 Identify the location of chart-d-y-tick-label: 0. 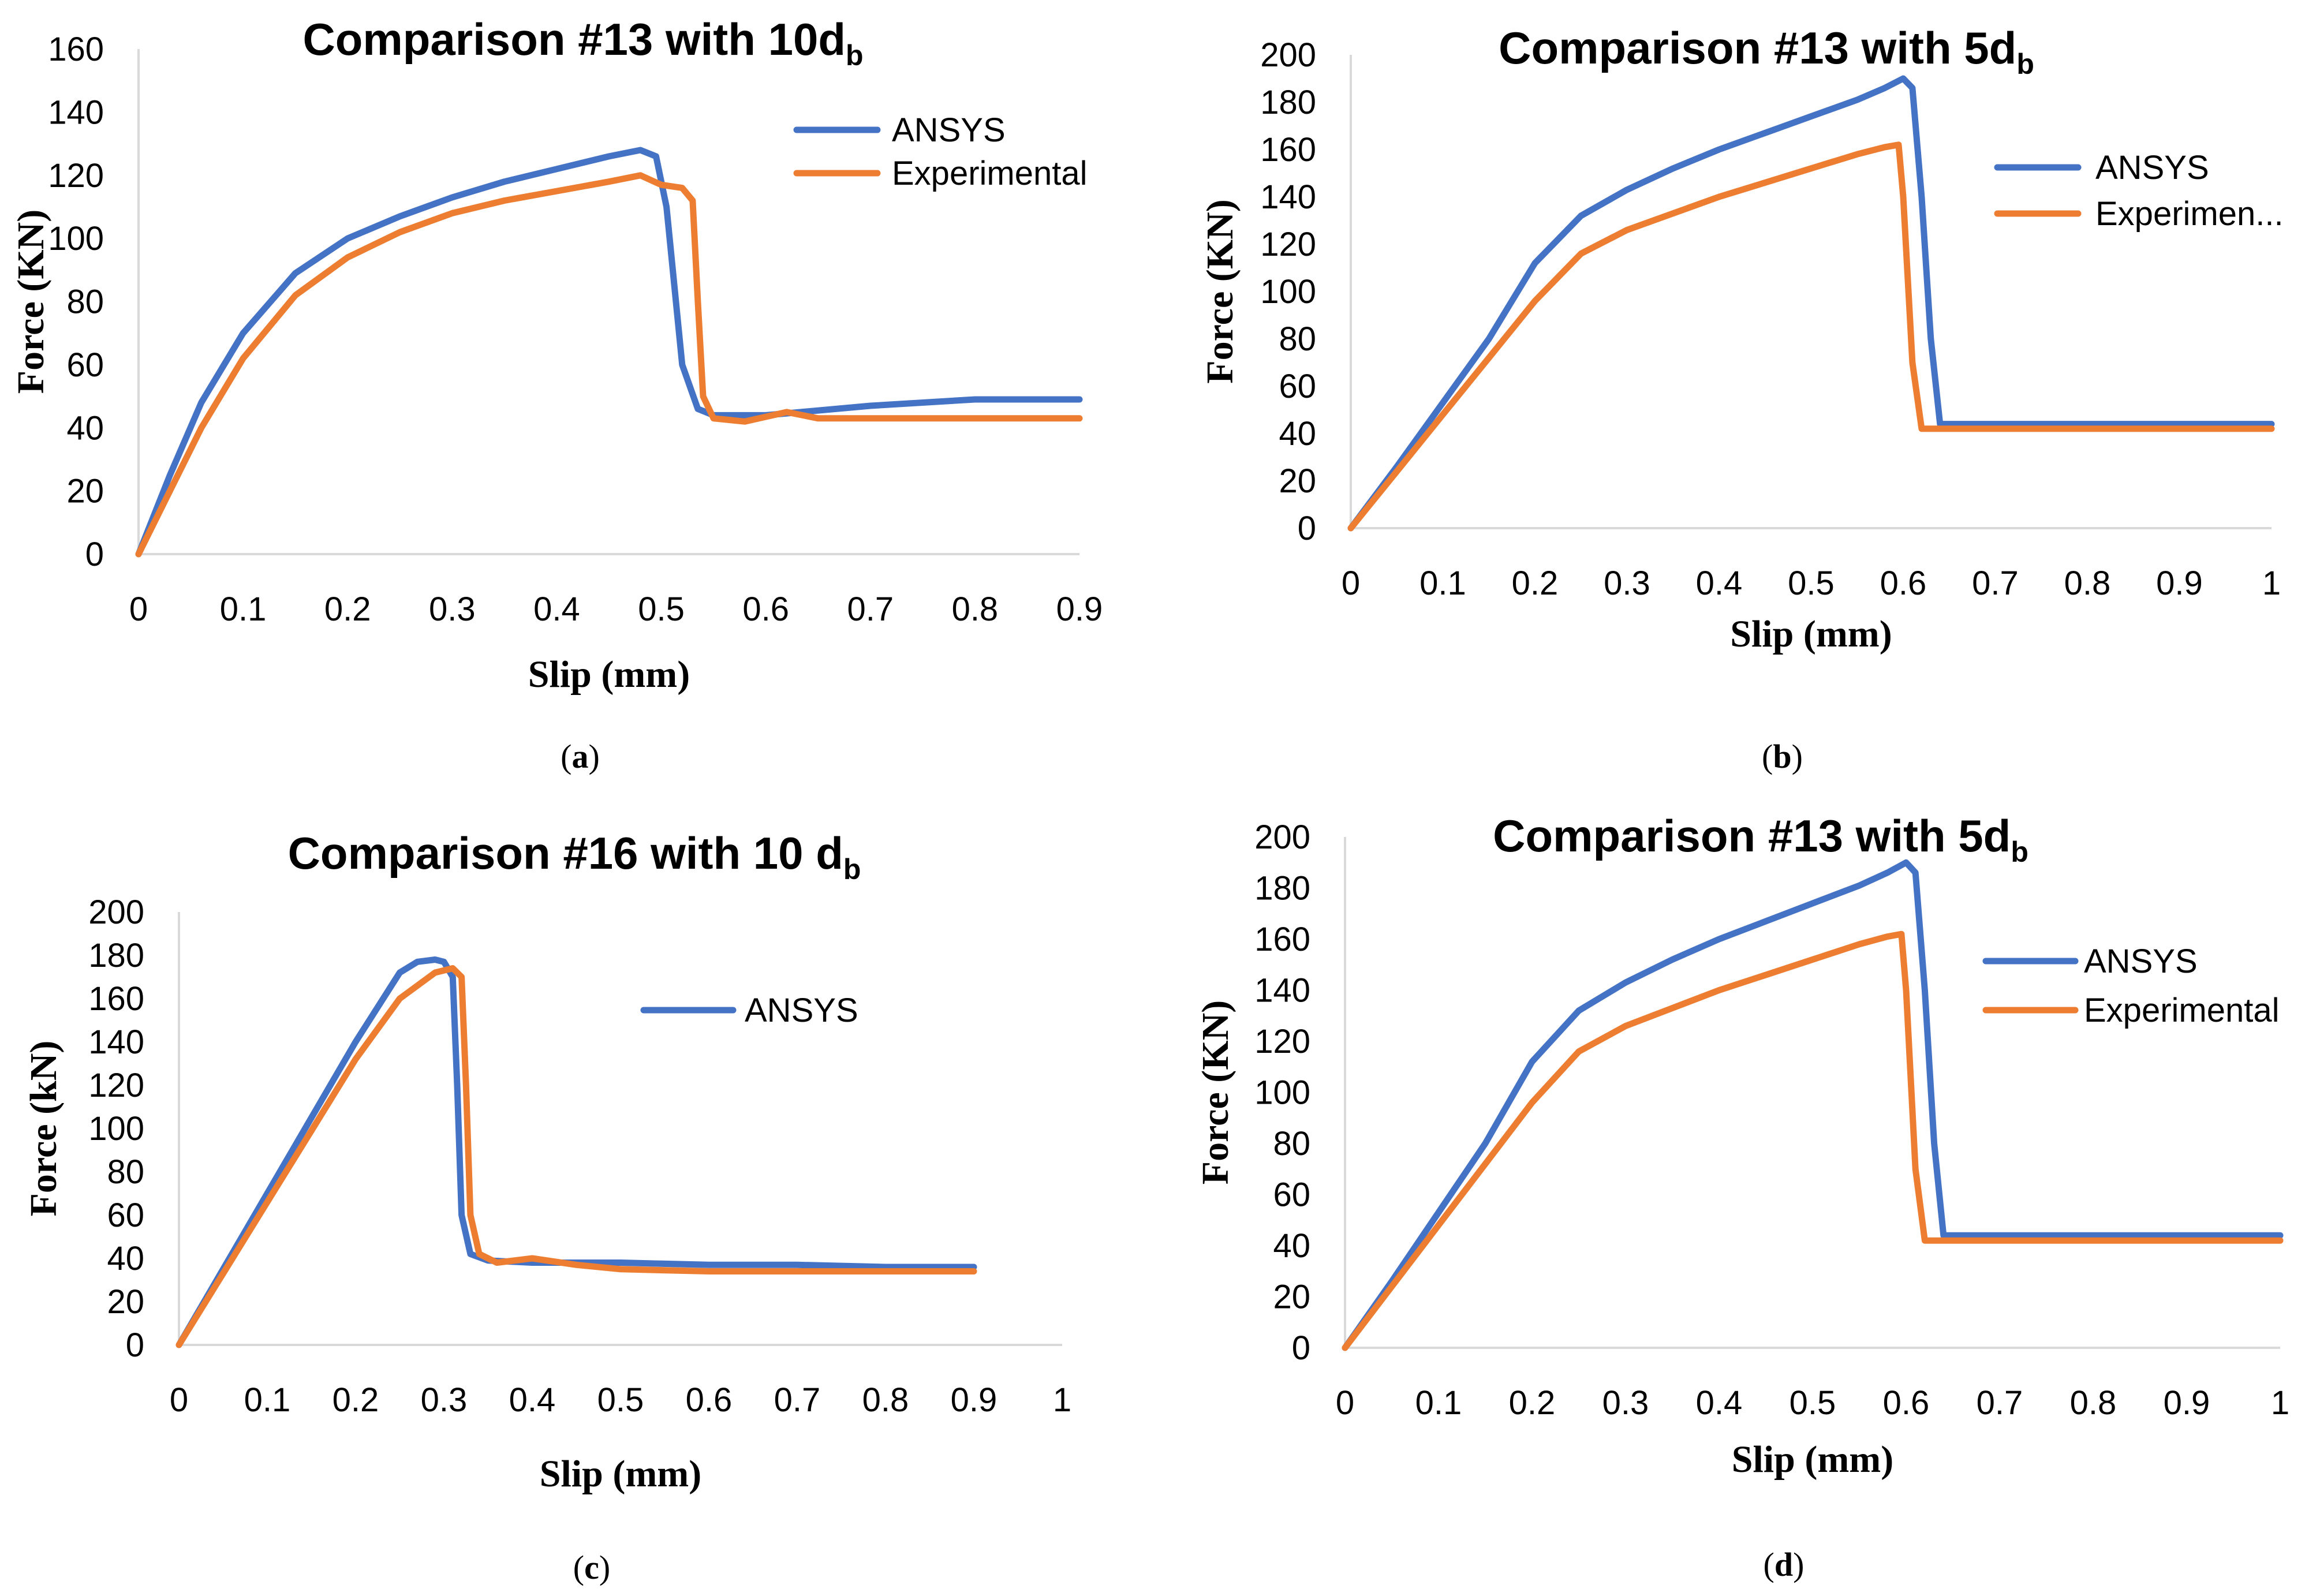
(1301, 1348).